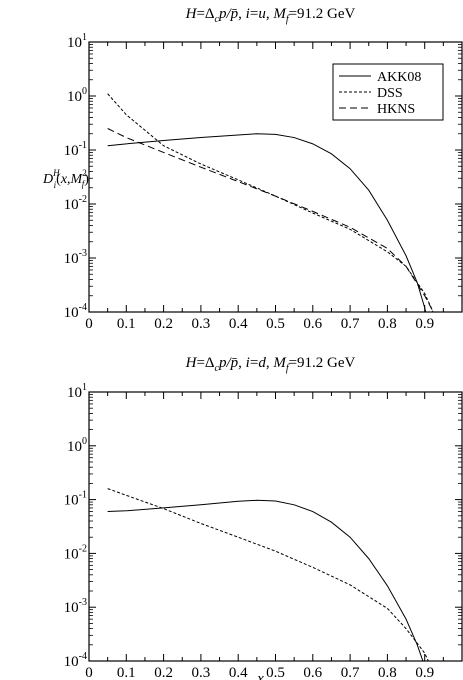 Image resolution: width=463 pixels, height=680 pixels. Describe the element at coordinates (270, 364) in the screenshot. I see `chart-title: H=Δcp/p̄, i=d, Mf=91.2 GeV` at that location.